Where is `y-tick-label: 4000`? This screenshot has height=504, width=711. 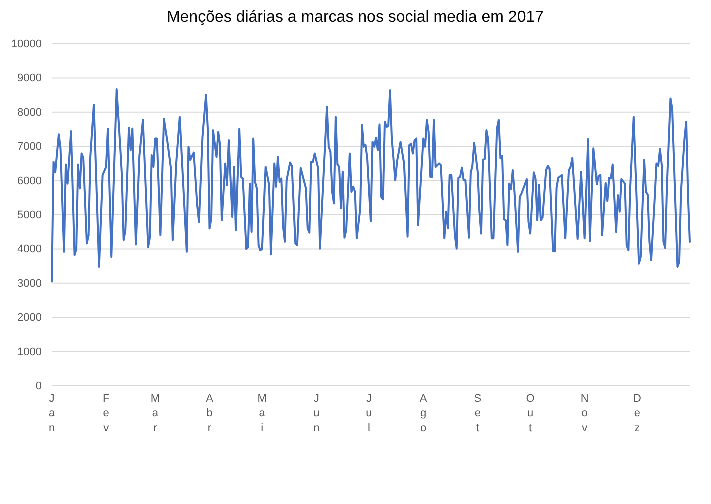 y-tick-label: 4000 is located at coordinates (30, 250).